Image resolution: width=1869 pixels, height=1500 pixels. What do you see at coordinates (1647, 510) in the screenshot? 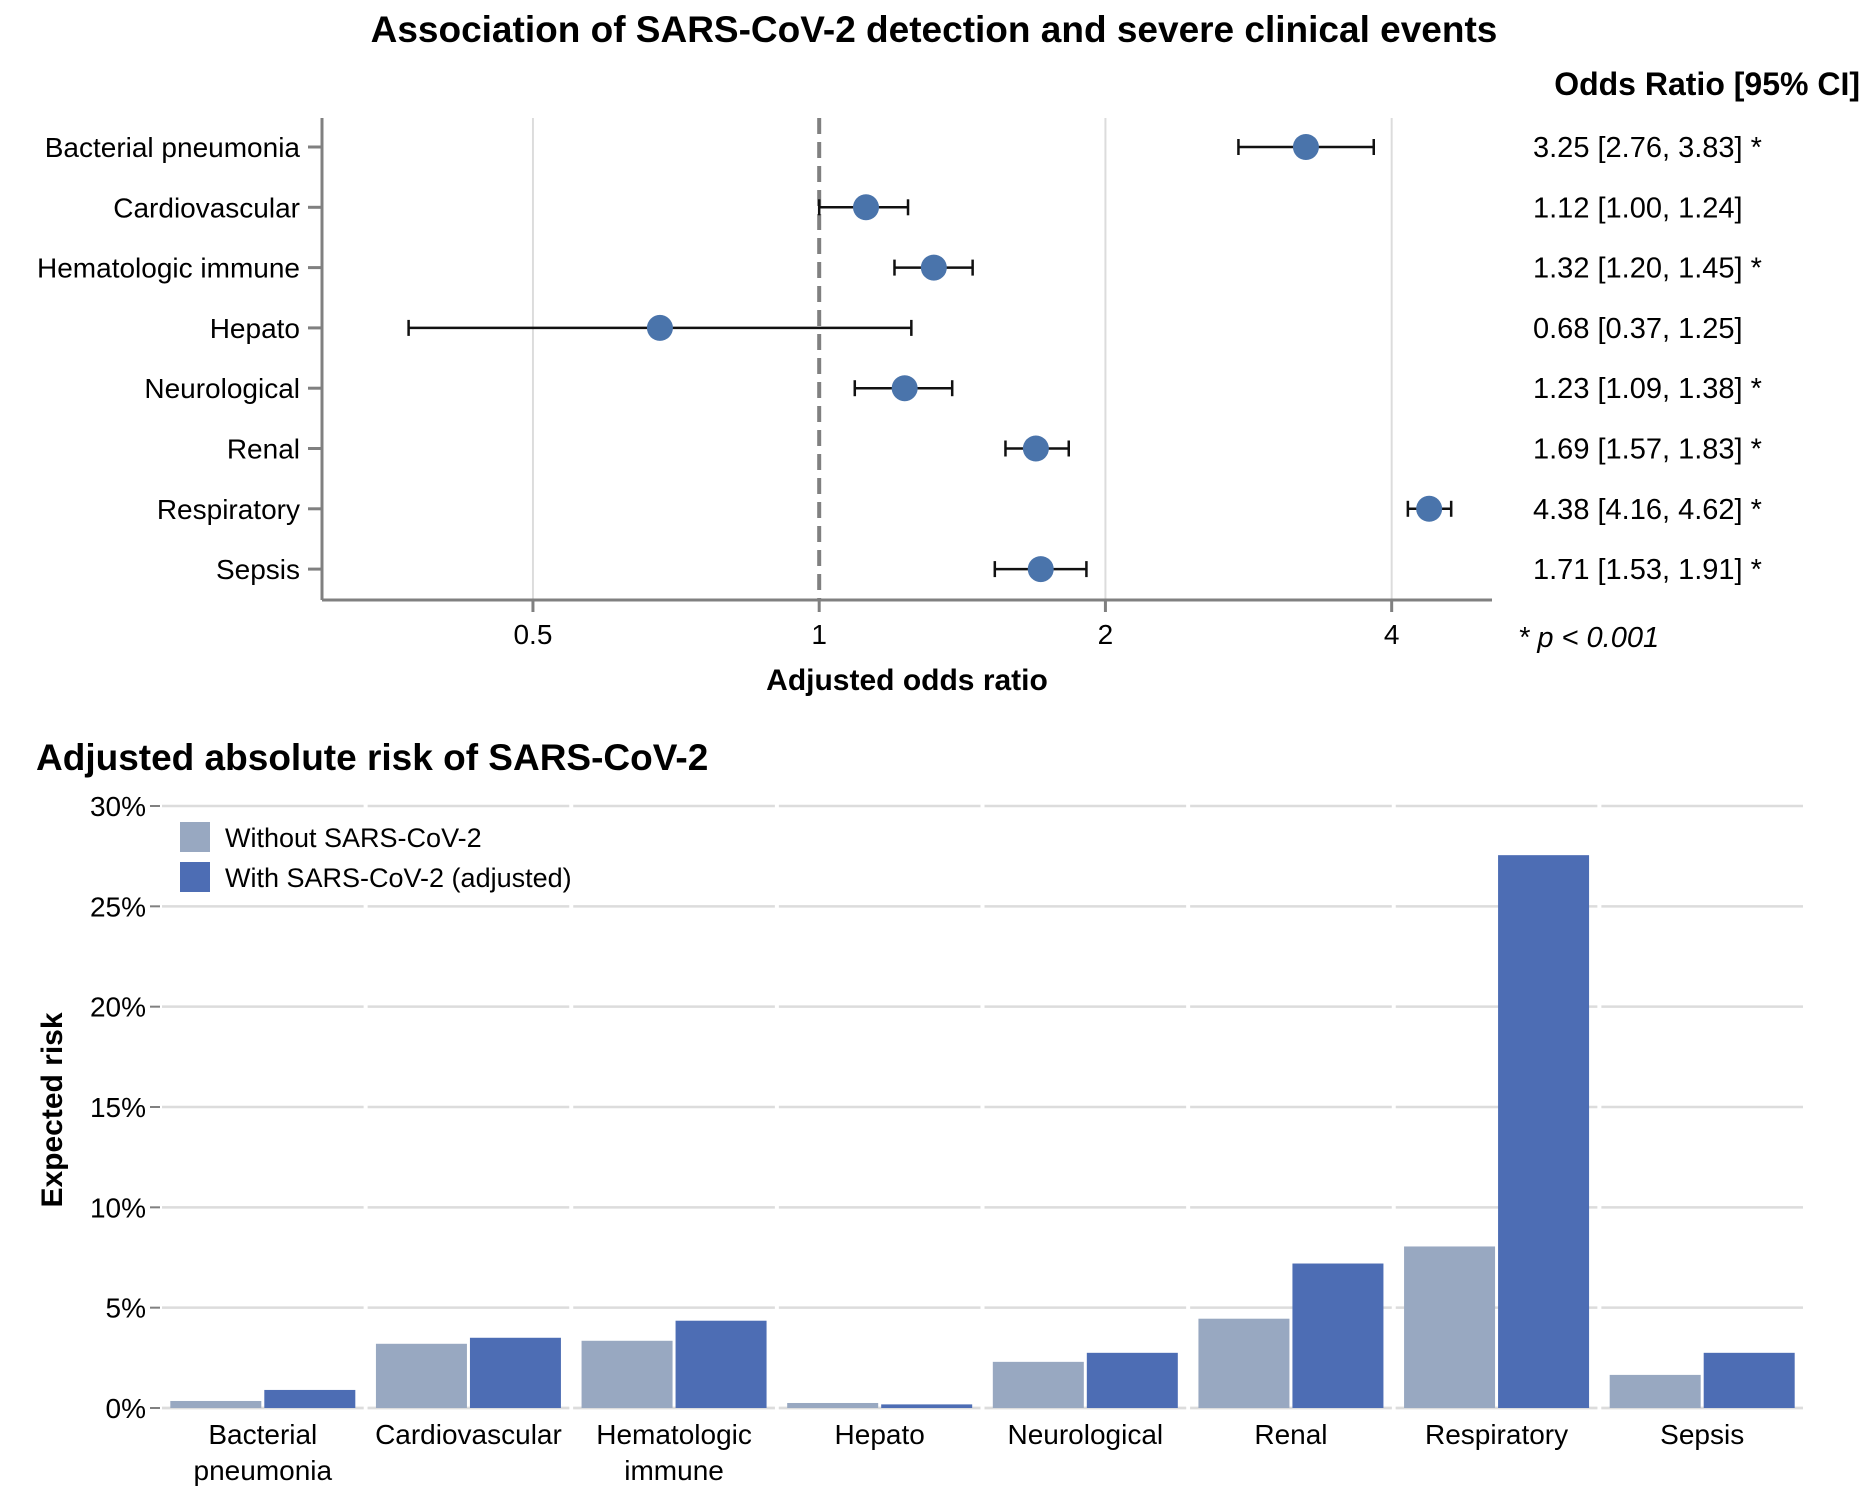
I see `odds-ratio-text-respiratory: 4.38 [4.16, 4.62] *` at bounding box center [1647, 510].